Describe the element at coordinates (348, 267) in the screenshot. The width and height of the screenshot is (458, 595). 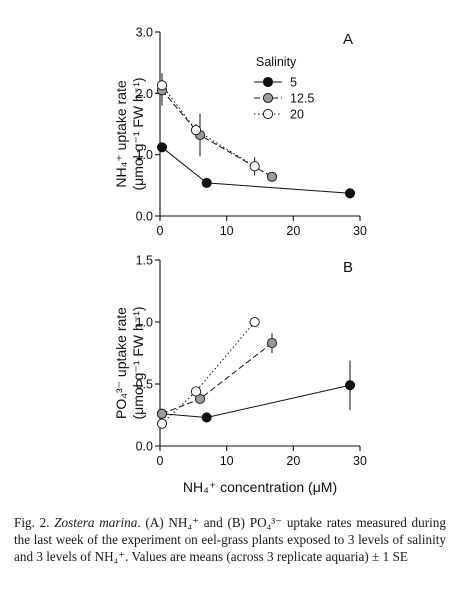
I see `panel-label: B` at that location.